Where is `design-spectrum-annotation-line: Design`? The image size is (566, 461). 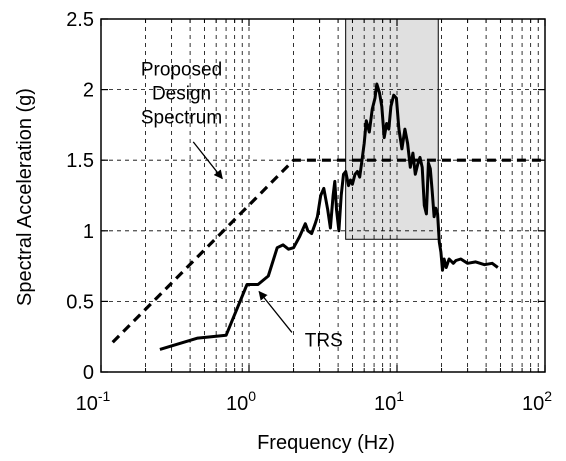
design-spectrum-annotation-line: Design is located at coordinates (181, 93).